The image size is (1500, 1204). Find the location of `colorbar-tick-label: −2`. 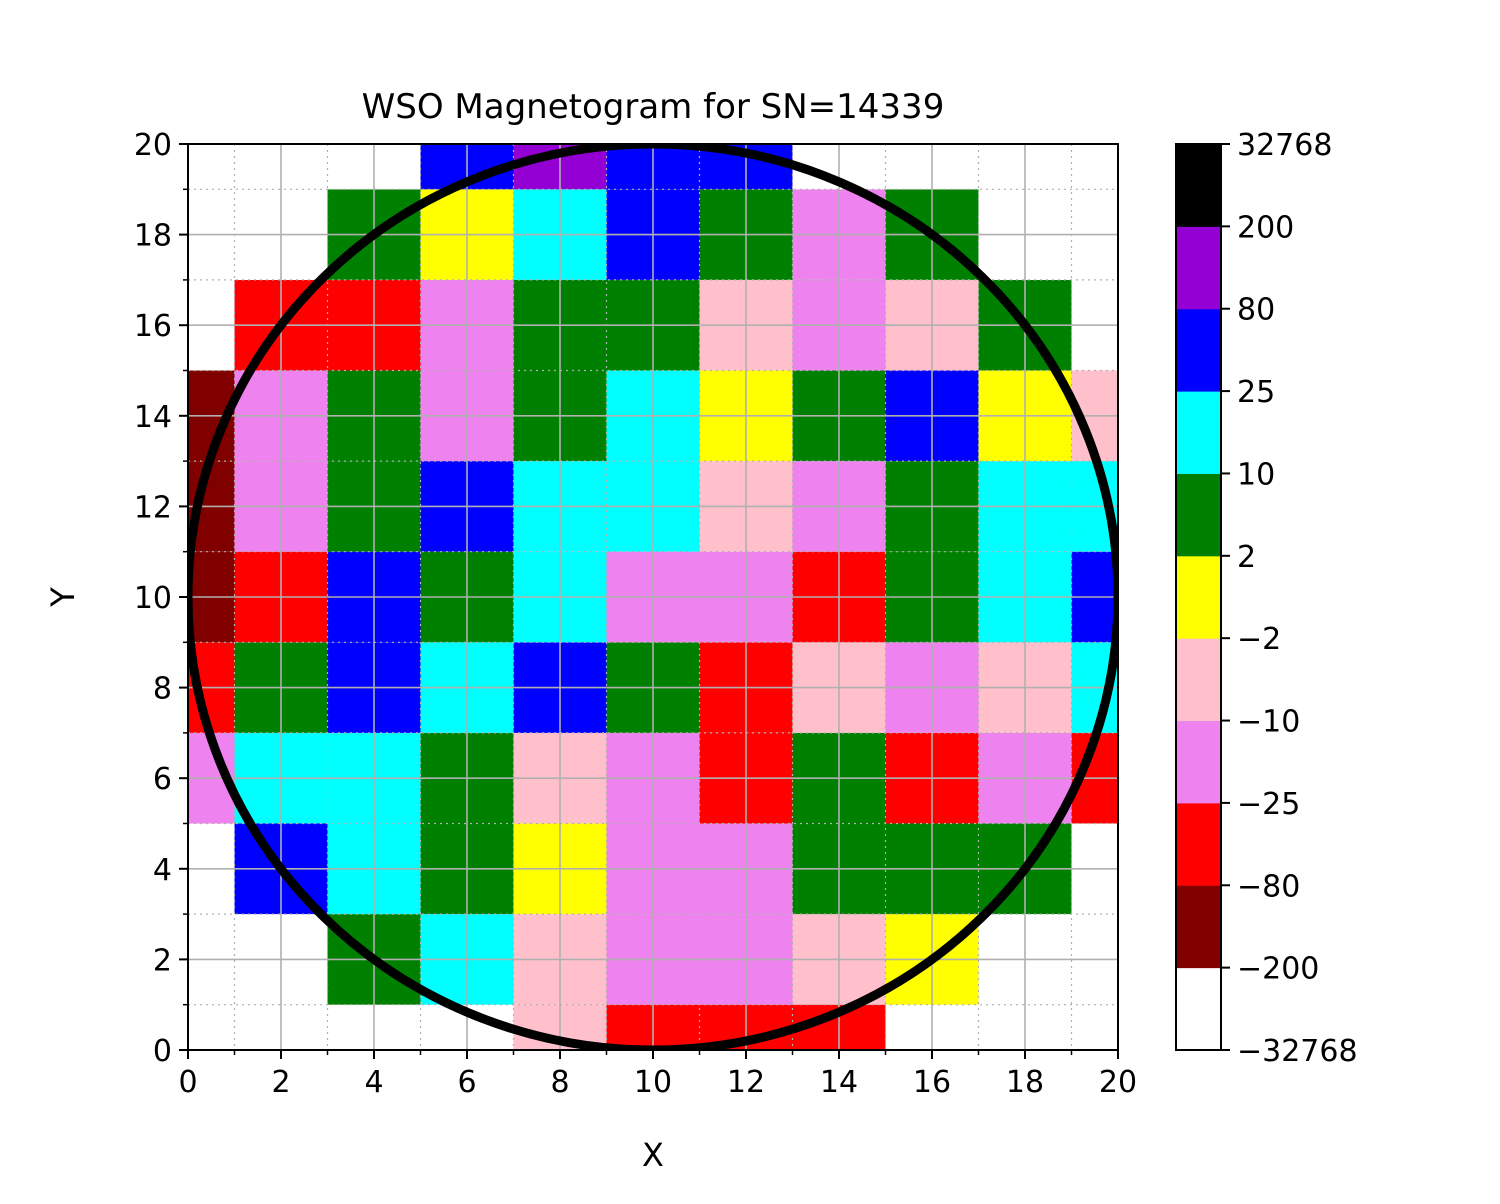

colorbar-tick-label: −2 is located at coordinates (1259, 639).